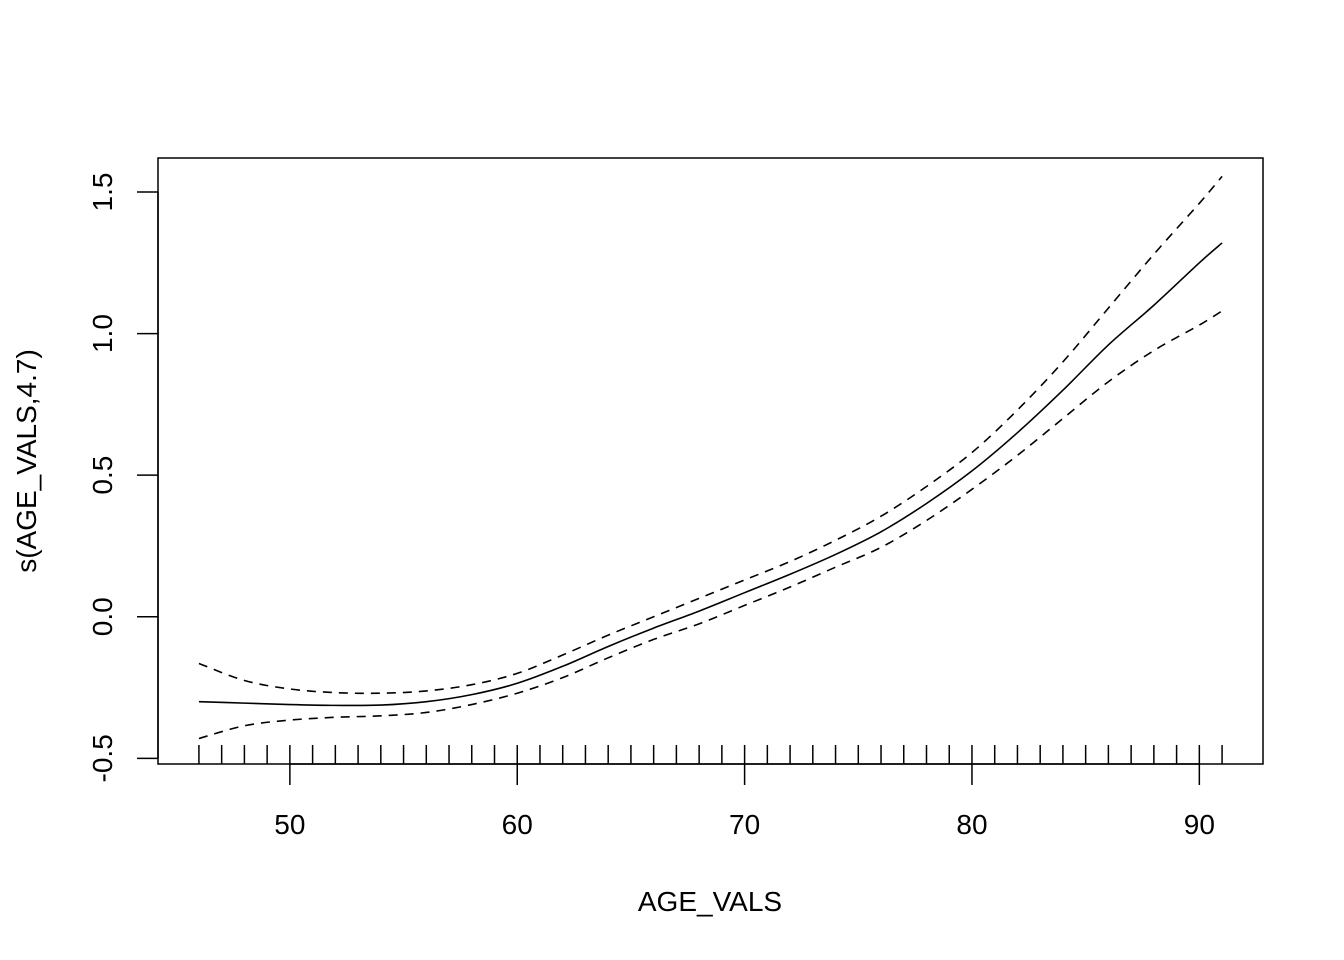  Describe the element at coordinates (289, 824) in the screenshot. I see `x-tick-label: 50` at that location.